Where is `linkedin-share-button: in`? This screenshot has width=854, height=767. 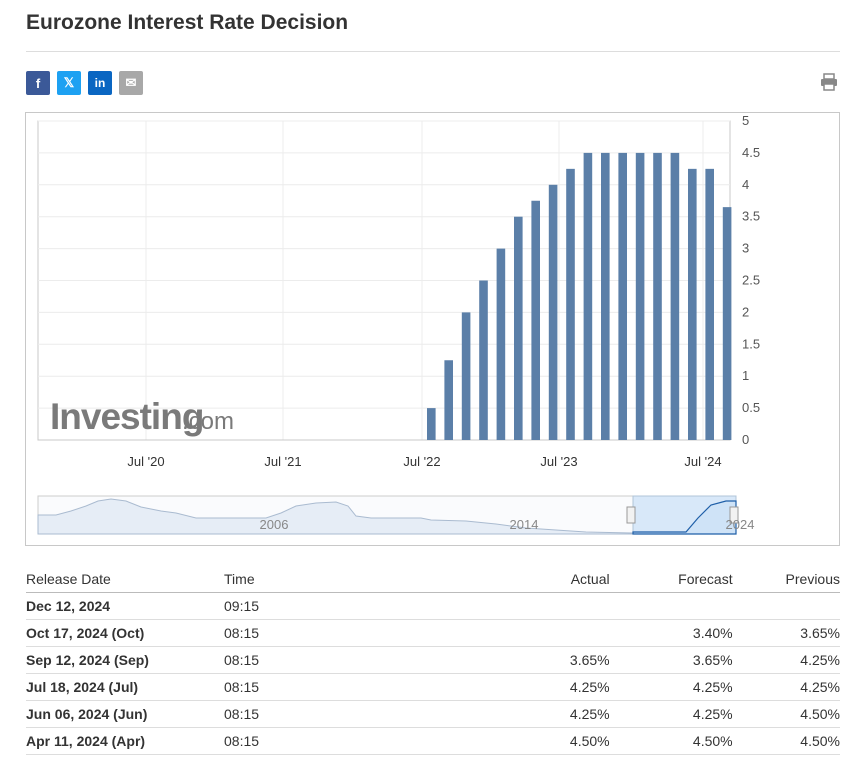
linkedin-share-button: in is located at coordinates (100, 83).